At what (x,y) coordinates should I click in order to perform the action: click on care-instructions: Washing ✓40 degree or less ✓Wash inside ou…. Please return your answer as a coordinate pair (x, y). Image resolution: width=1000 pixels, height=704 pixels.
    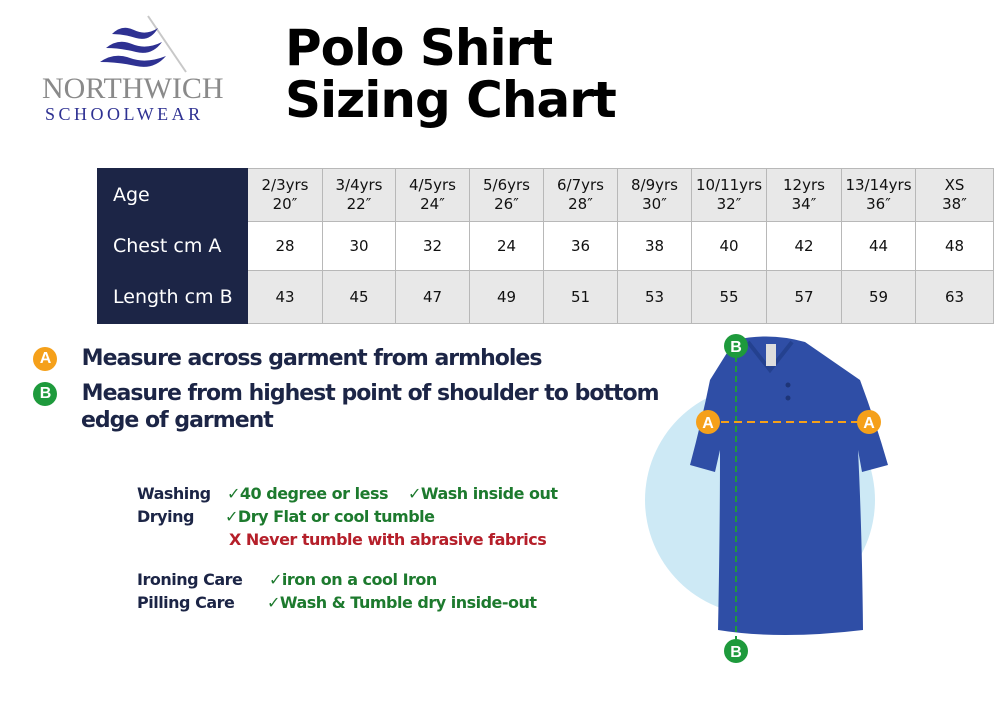
    Looking at the image, I should click on (347, 548).